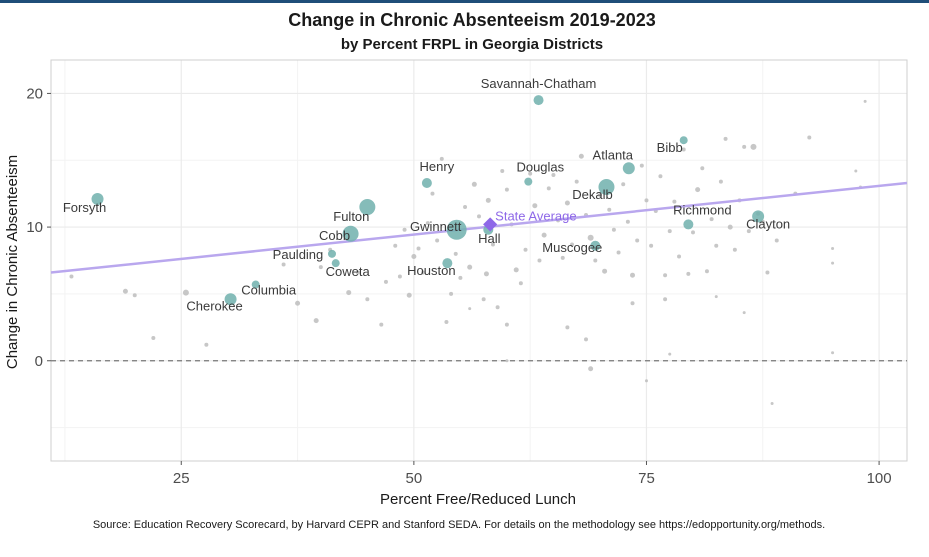 This screenshot has height=557, width=929. I want to click on district-label: Cobb, so click(334, 235).